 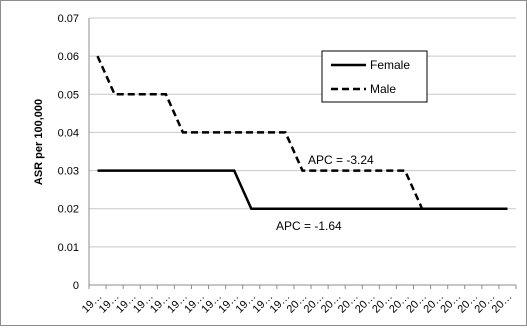 I want to click on annotation-male-apc: APC = -3.24, so click(x=341, y=160).